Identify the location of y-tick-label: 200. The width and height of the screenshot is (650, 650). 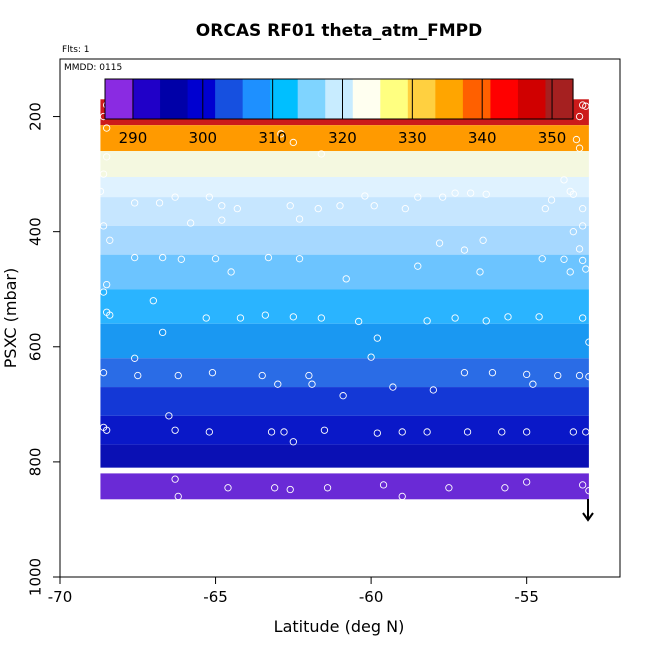
(36, 116).